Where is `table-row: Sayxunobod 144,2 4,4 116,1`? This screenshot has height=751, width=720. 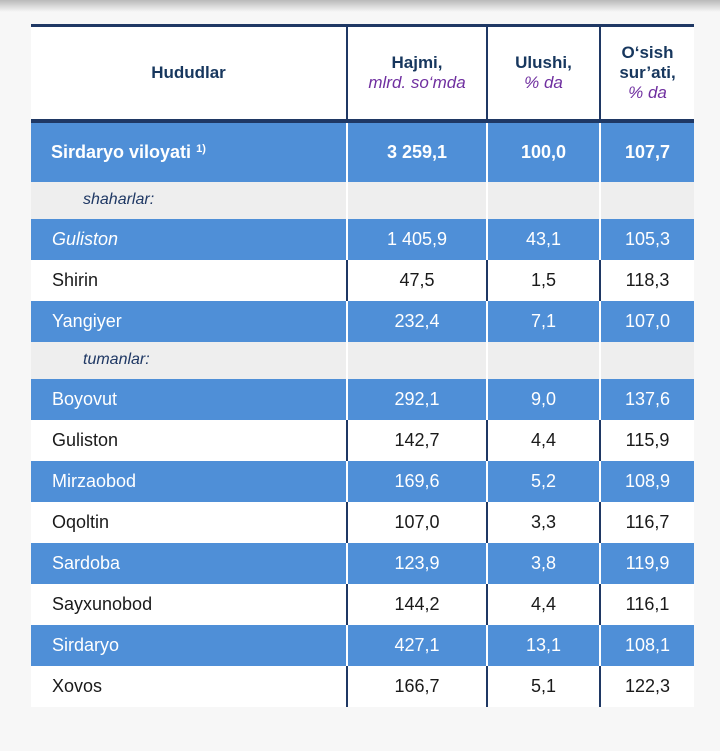
table-row: Sayxunobod 144,2 4,4 116,1 is located at coordinates (362, 604).